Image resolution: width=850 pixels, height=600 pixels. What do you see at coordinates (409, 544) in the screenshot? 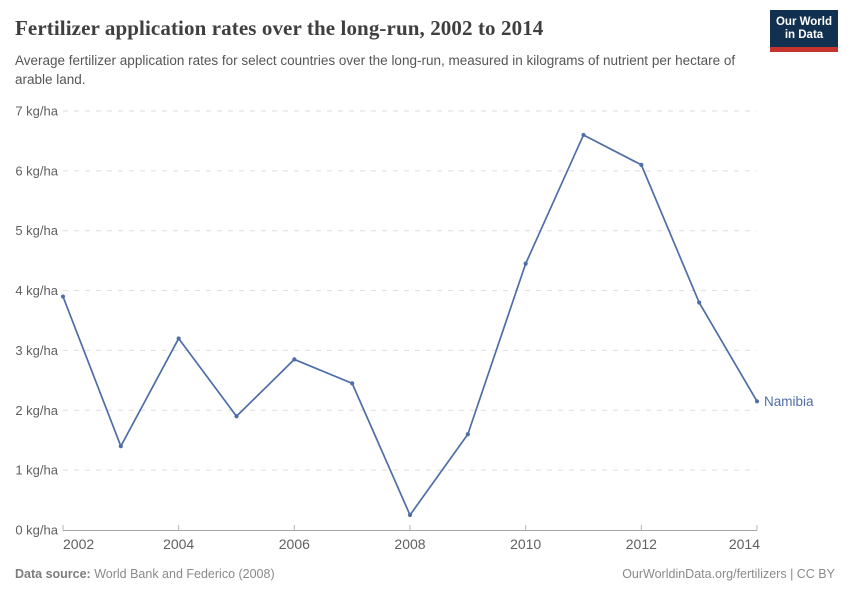
I see `x-axis-tick-label: 2008` at bounding box center [409, 544].